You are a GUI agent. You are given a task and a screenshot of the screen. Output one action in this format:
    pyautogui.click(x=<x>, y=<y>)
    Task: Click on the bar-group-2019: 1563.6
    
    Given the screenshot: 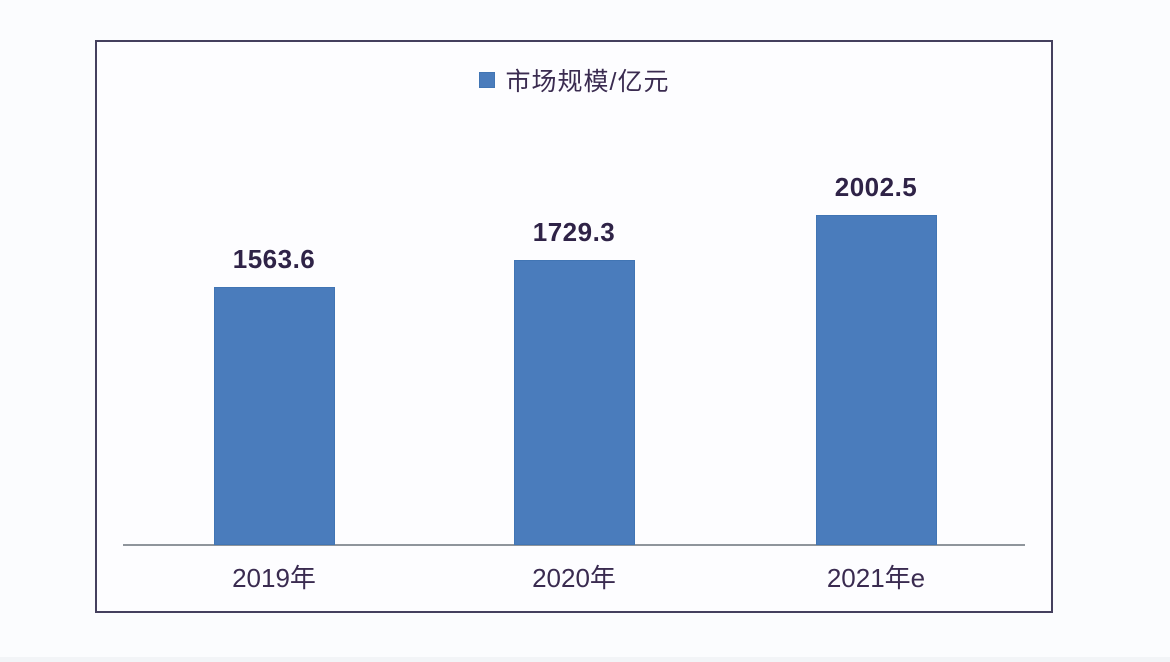 What is the action you would take?
    pyautogui.click(x=274, y=394)
    